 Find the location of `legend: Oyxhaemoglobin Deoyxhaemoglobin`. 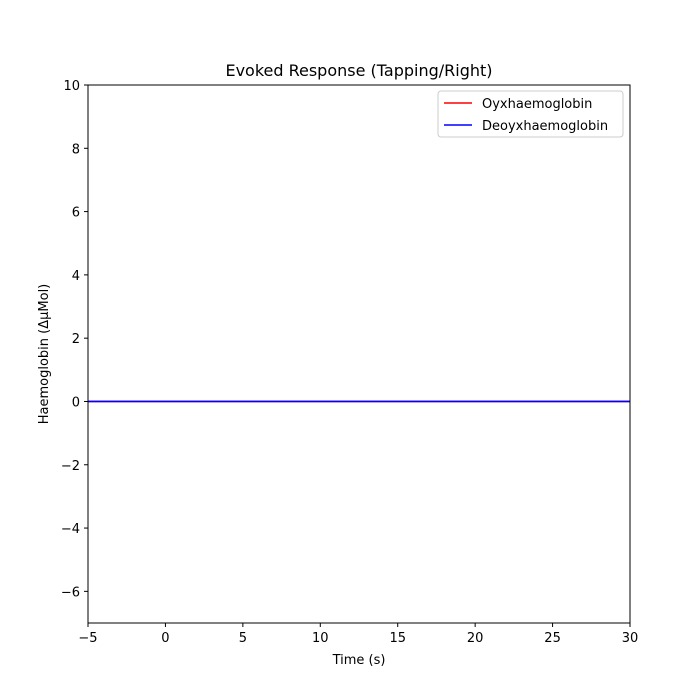

legend: Oyxhaemoglobin Deoyxhaemoglobin is located at coordinates (530, 114).